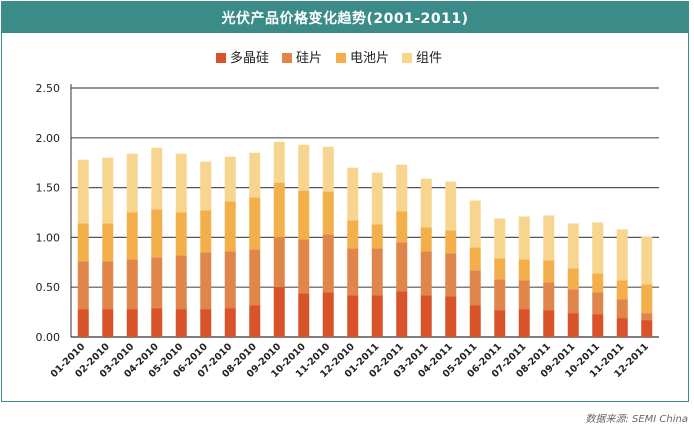 This screenshot has height=429, width=694. What do you see at coordinates (48, 237) in the screenshot?
I see `y-tick-label: 1.00` at bounding box center [48, 237].